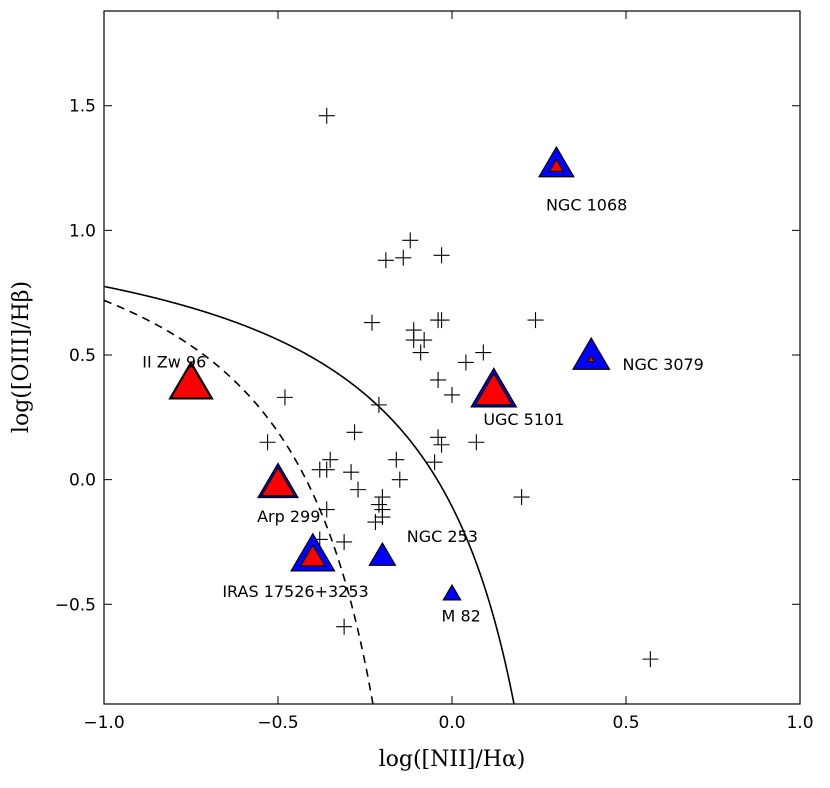 Image resolution: width=830 pixels, height=788 pixels. I want to click on galaxy-label: IRAS 17526+3253, so click(295, 591).